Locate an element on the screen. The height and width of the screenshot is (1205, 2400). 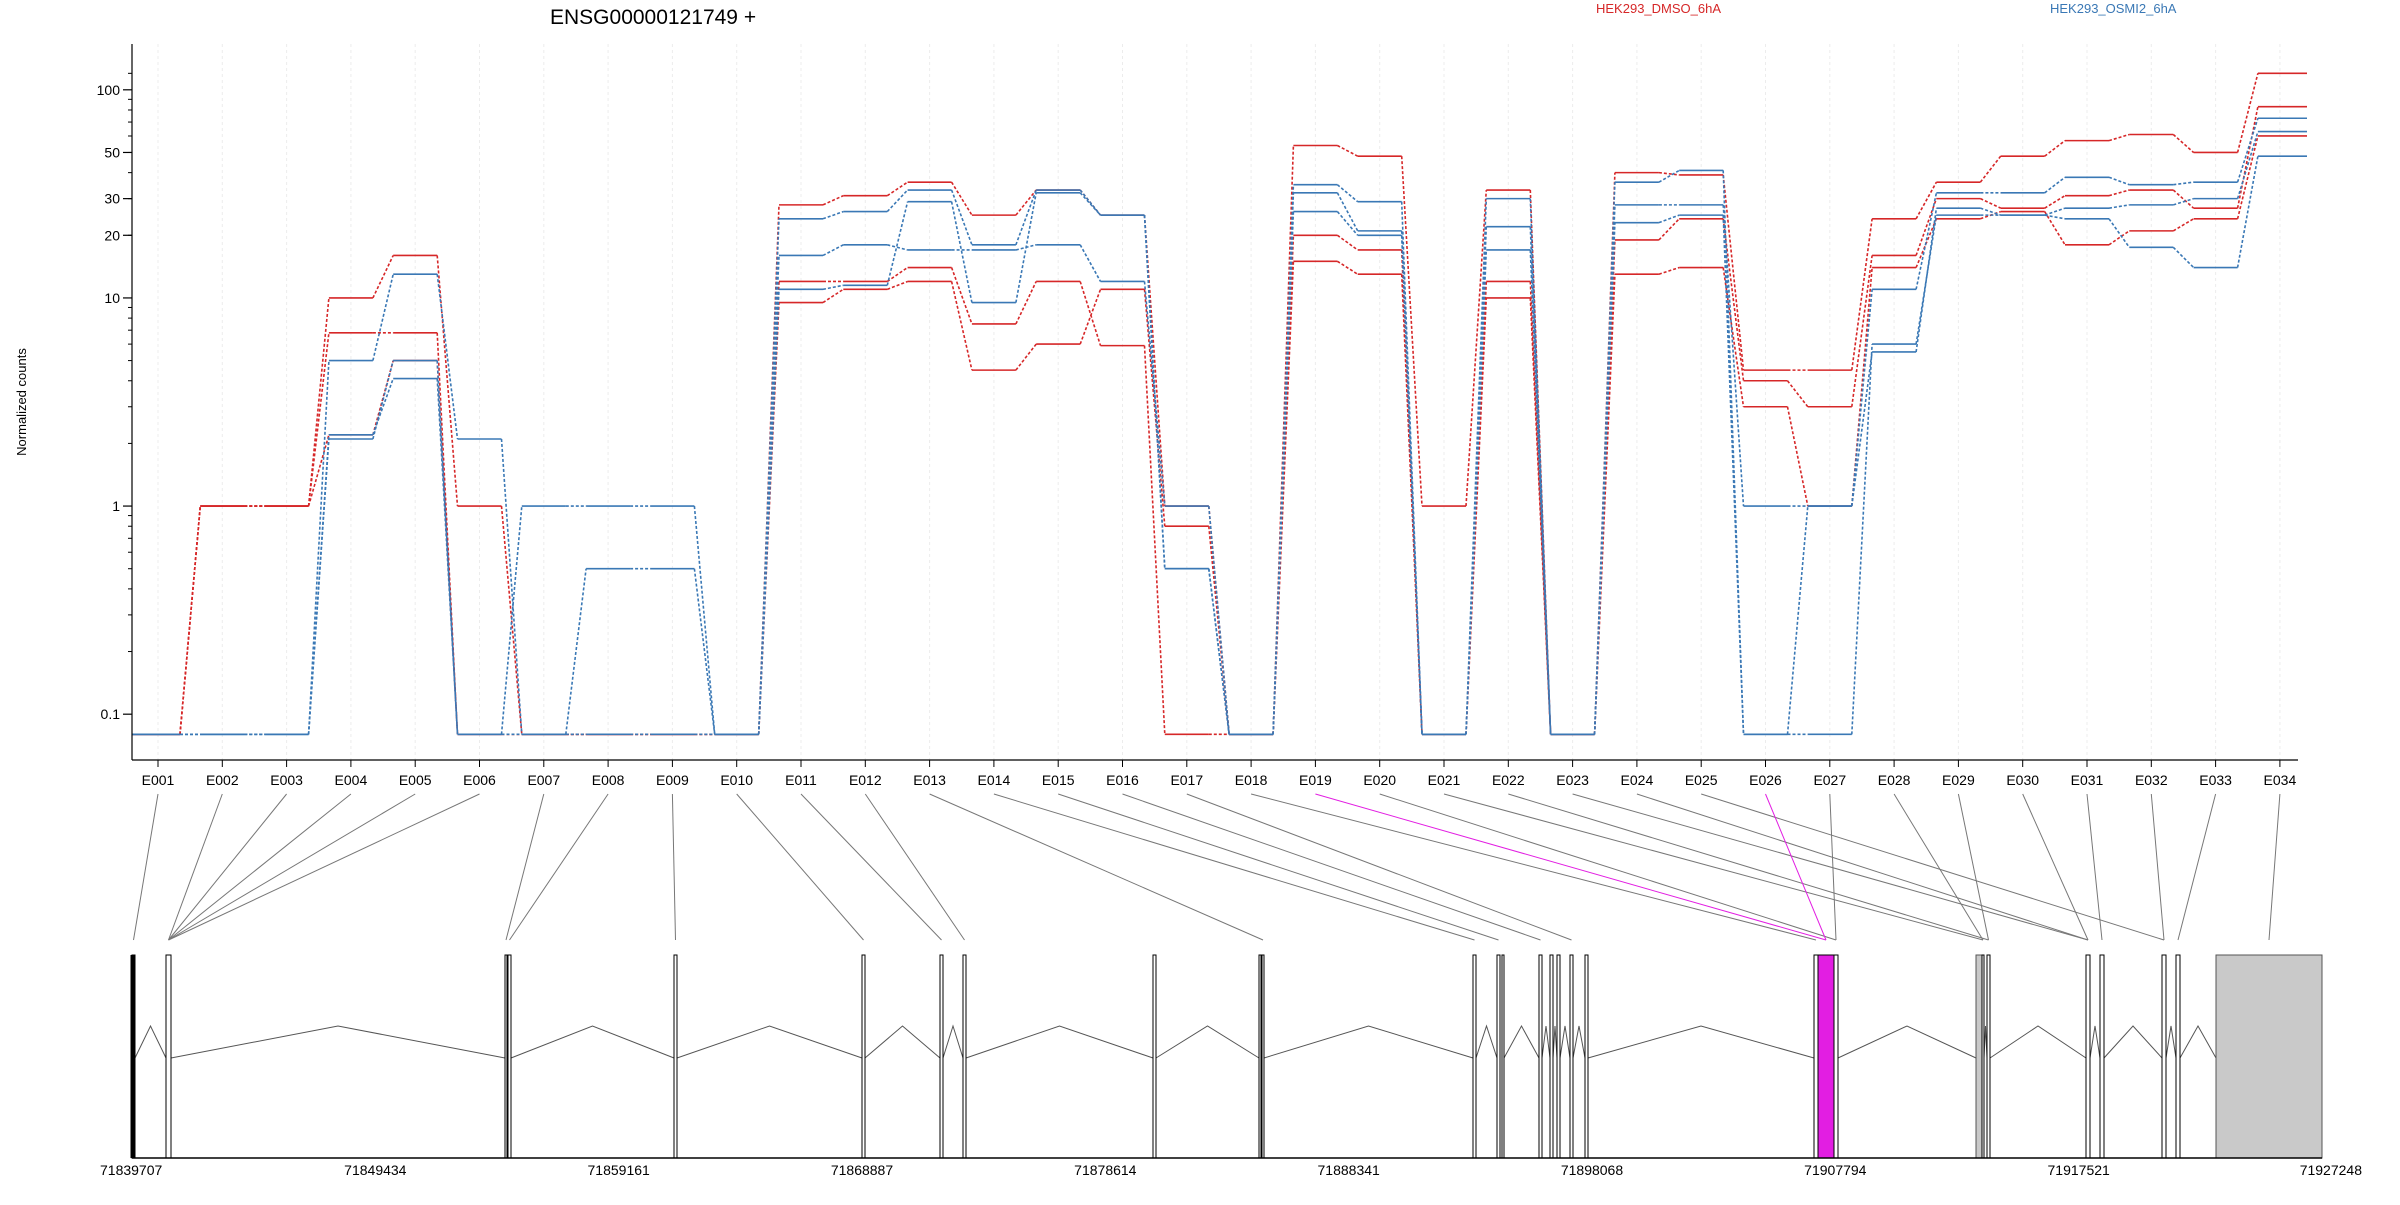
x-tick-label: E008 is located at coordinates (608, 780).